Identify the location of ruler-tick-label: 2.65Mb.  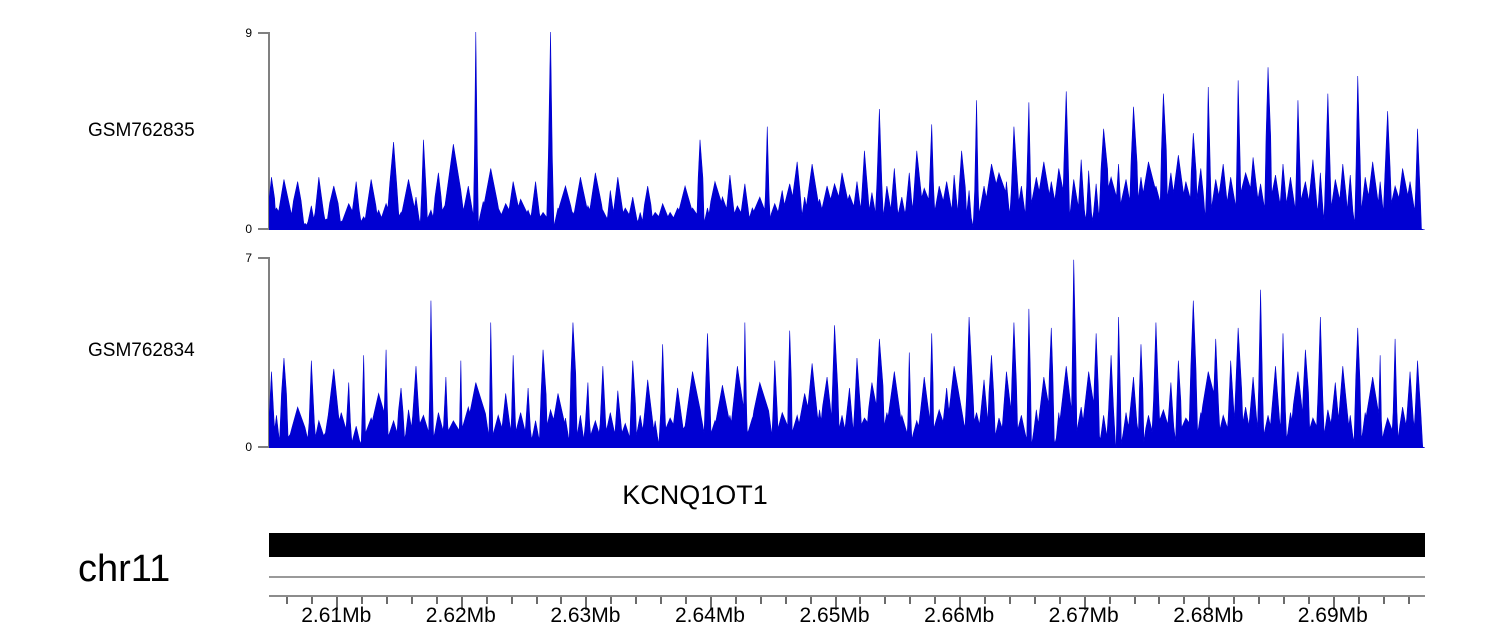
(834, 615).